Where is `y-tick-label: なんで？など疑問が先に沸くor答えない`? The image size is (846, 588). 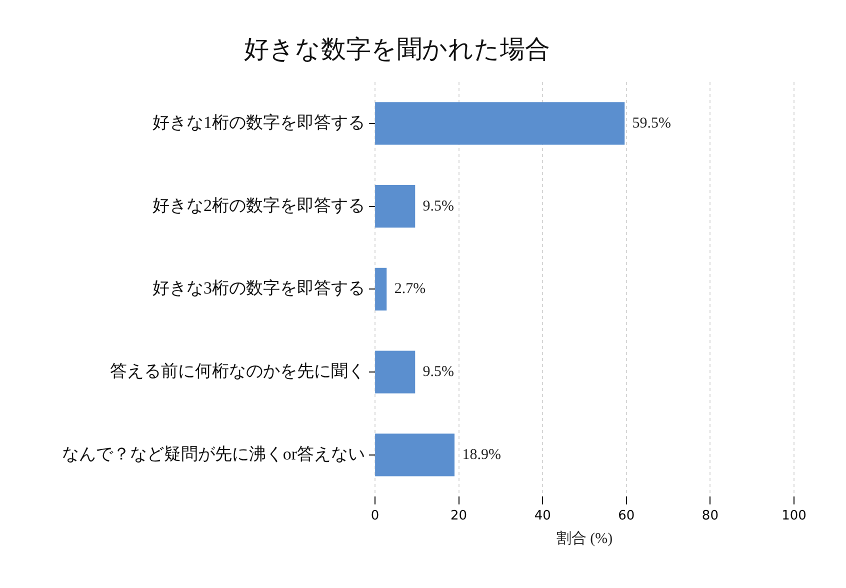 y-tick-label: なんで？など疑問が先に沸くor答えない is located at coordinates (213, 454).